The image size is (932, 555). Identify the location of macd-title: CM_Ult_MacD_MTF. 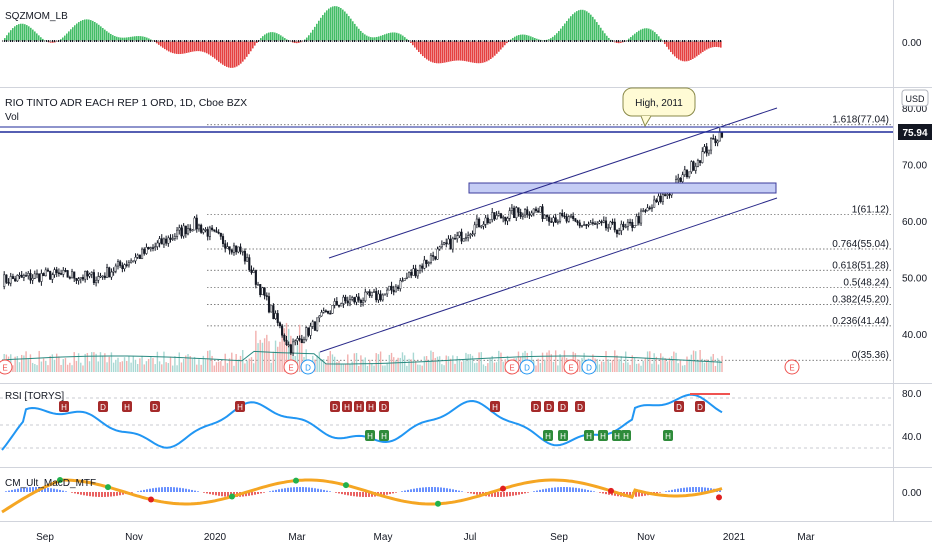
(50, 483).